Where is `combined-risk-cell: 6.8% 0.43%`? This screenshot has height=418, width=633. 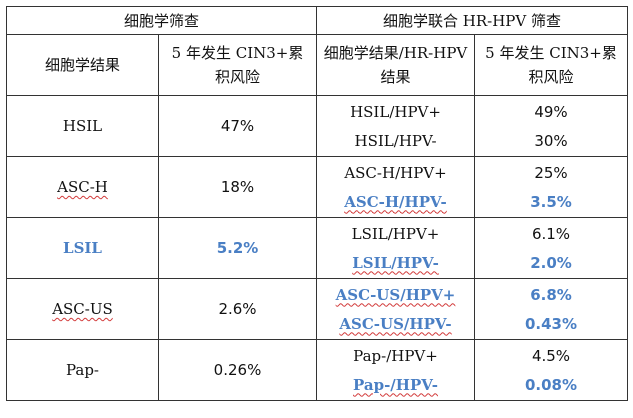 combined-risk-cell: 6.8% 0.43% is located at coordinates (551, 309).